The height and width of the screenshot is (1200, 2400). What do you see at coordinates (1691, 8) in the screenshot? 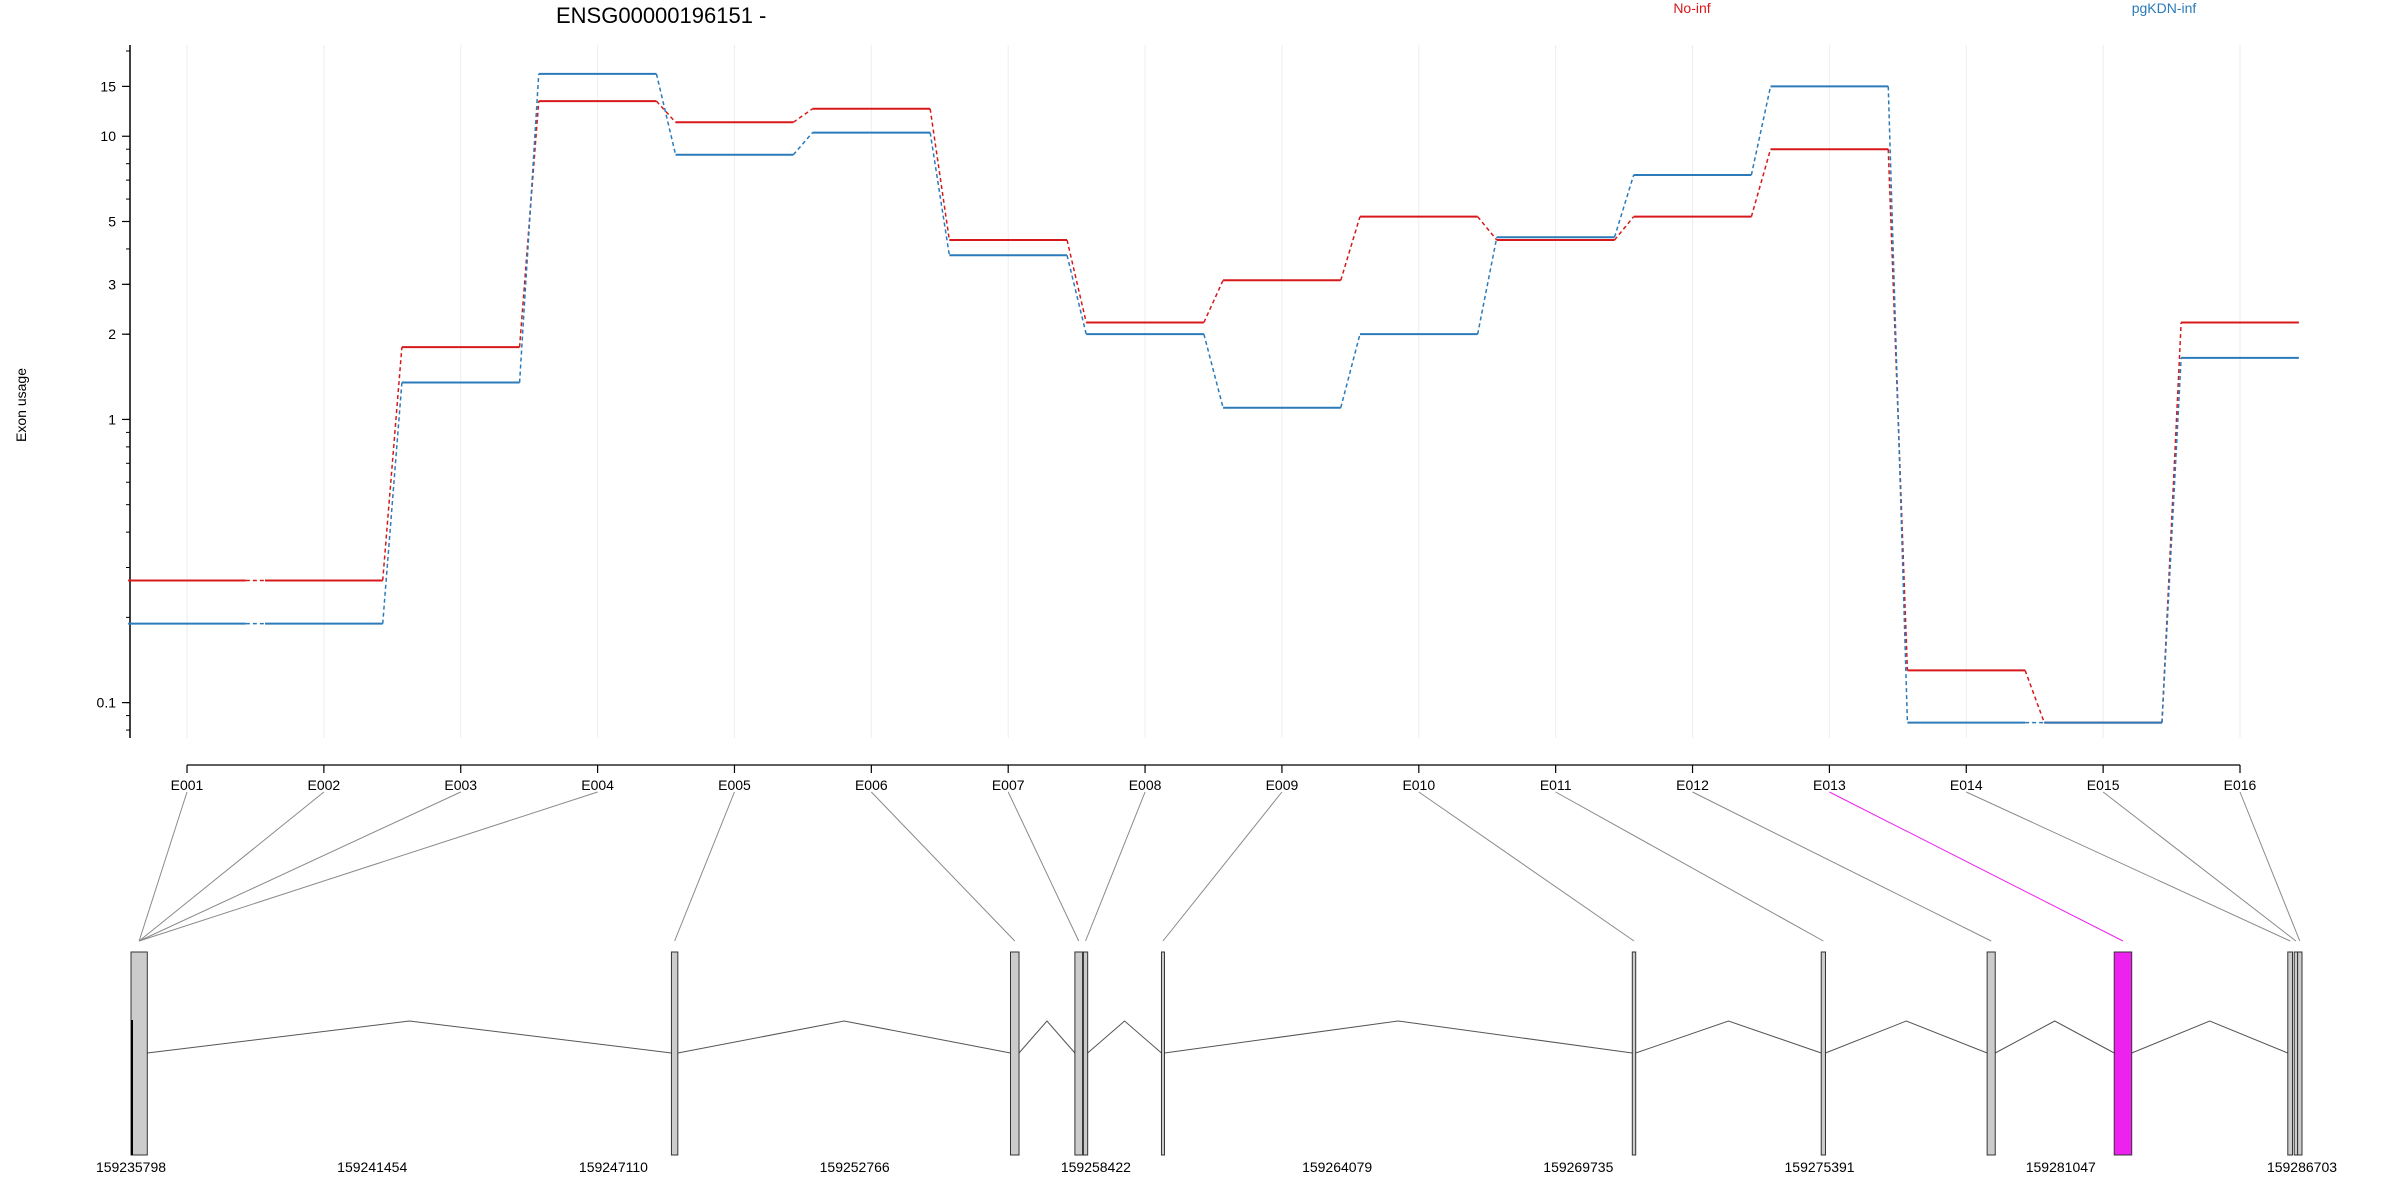
I see `legend-entry-no-inf: No-inf` at bounding box center [1691, 8].